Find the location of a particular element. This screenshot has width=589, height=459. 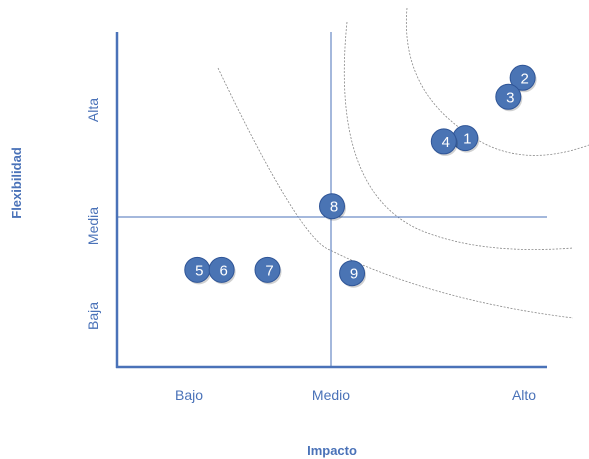

threshold-curve-inner is located at coordinates (497, 81).